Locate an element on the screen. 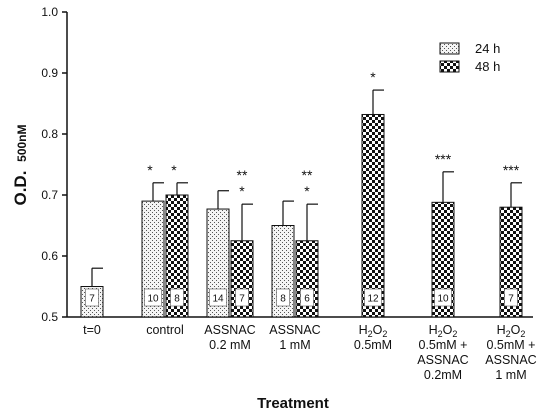 The height and width of the screenshot is (413, 550). y-axis-title-sub: 500nM is located at coordinates (22, 142).